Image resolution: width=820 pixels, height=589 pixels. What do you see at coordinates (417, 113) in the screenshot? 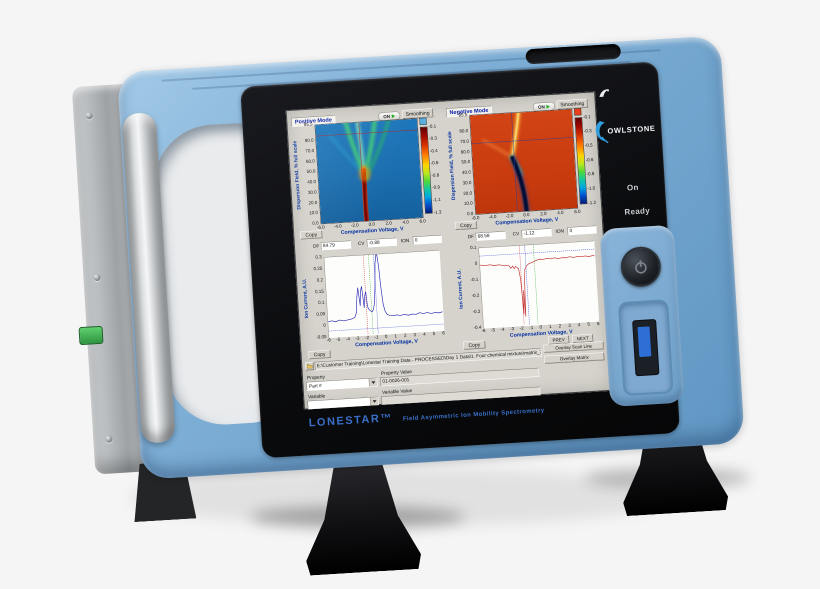
I see `positive-smoothing-button: Smoothing` at bounding box center [417, 113].